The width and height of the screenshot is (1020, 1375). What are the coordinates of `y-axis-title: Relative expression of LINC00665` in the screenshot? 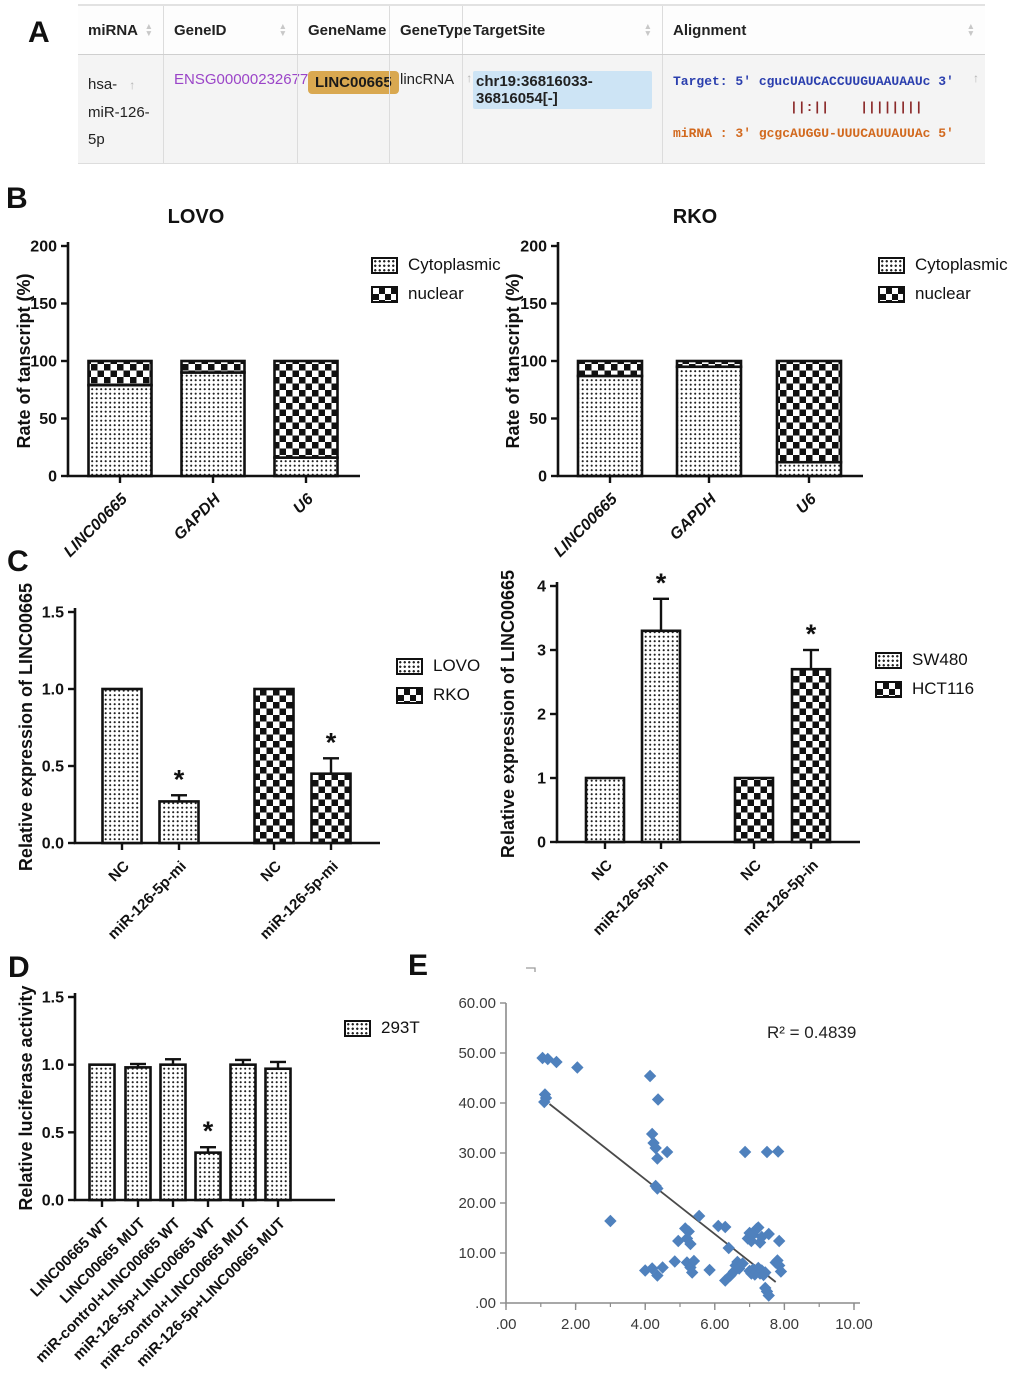 It's located at (508, 714).